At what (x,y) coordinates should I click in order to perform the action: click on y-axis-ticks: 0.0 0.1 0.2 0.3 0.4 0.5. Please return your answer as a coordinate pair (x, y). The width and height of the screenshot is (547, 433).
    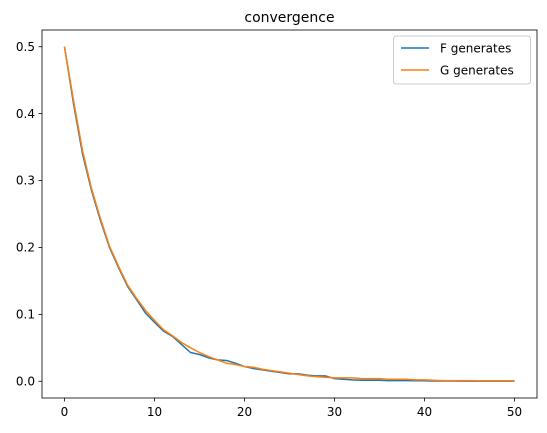
    Looking at the image, I should click on (29, 214).